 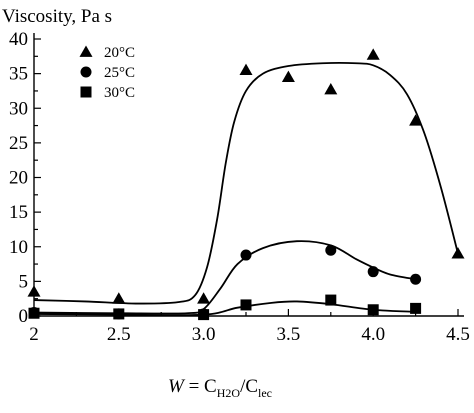 What do you see at coordinates (18, 108) in the screenshot?
I see `y-tick-label: 30` at bounding box center [18, 108].